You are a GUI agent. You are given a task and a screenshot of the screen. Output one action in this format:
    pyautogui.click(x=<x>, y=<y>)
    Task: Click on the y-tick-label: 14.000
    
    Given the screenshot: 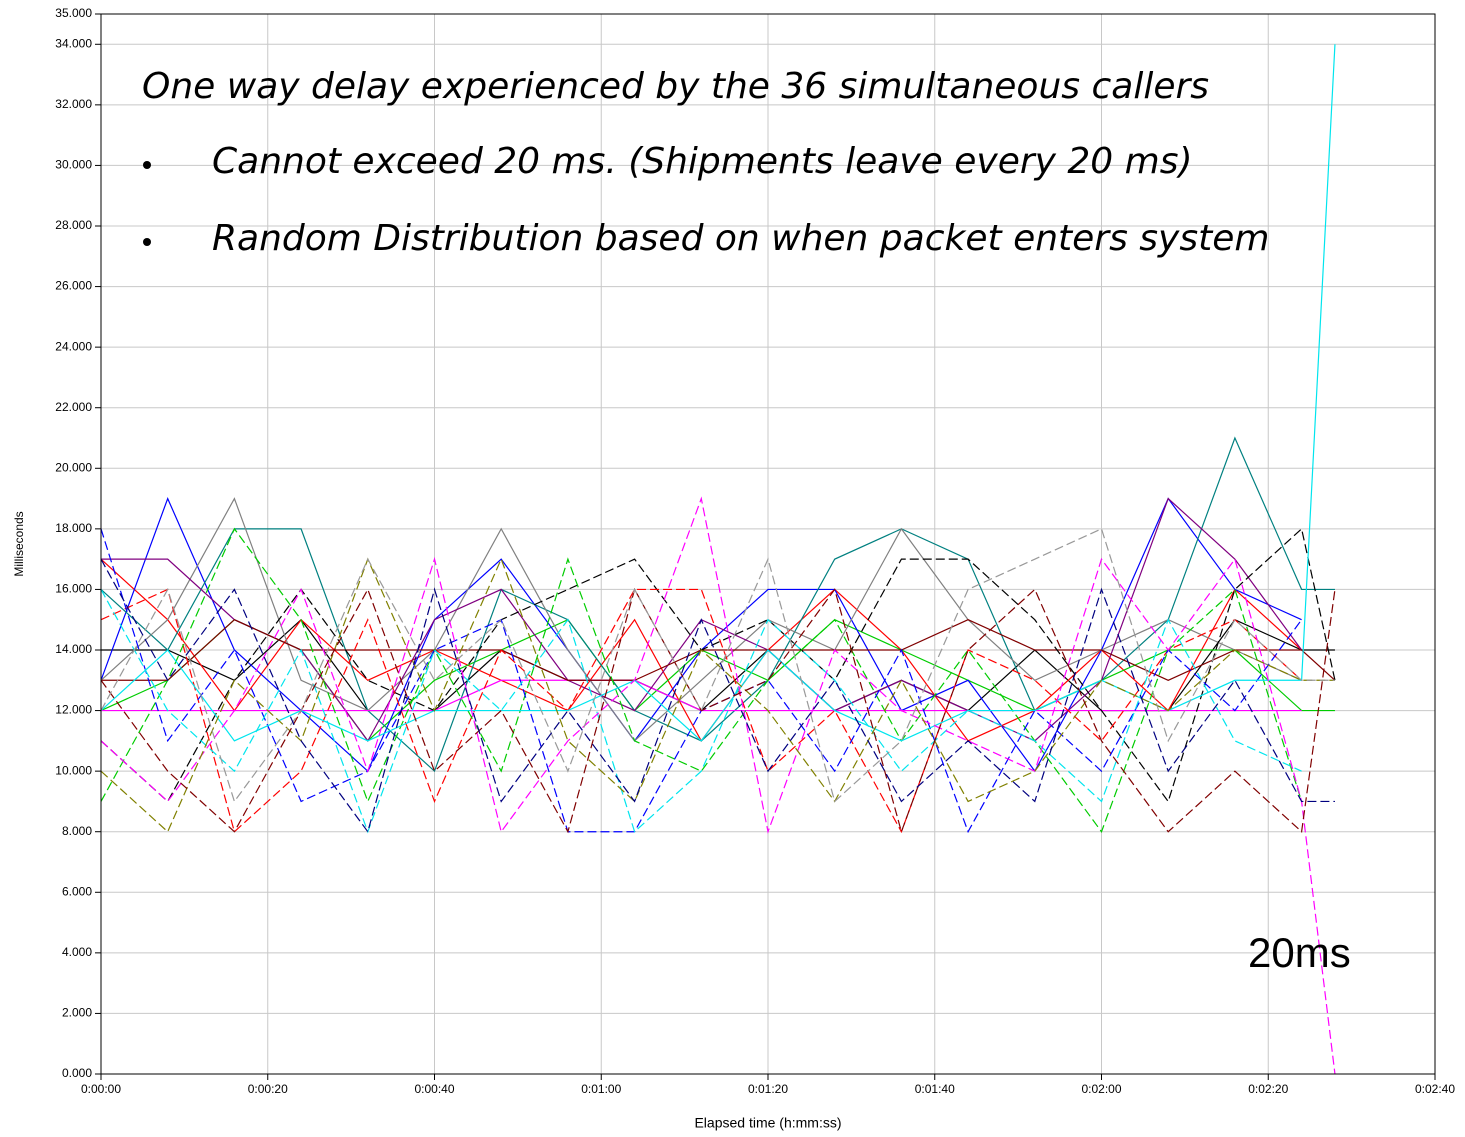 What is the action you would take?
    pyautogui.click(x=73, y=649)
    